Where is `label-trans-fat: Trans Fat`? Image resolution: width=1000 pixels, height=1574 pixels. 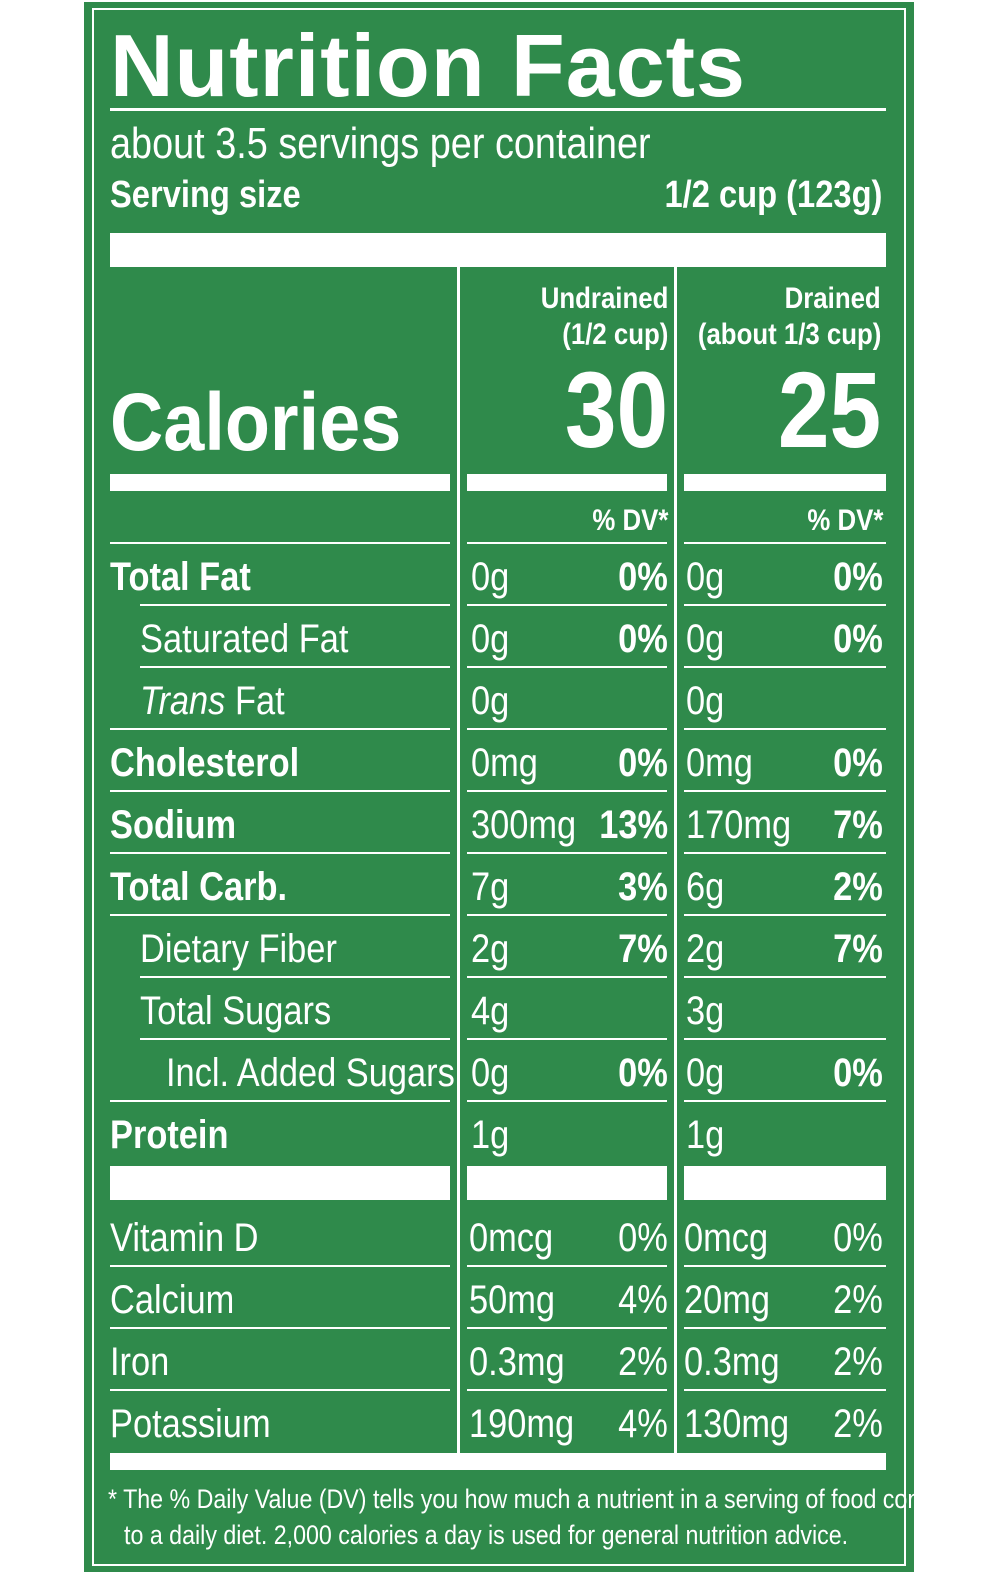 label-trans-fat: Trans Fat is located at coordinates (212, 701).